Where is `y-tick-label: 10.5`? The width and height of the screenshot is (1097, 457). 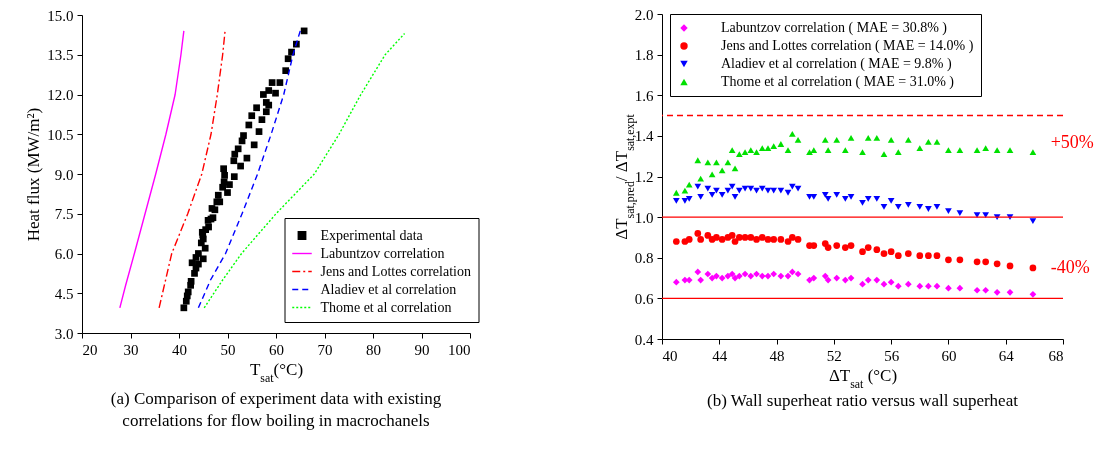
y-tick-label: 10.5 is located at coordinates (60, 134).